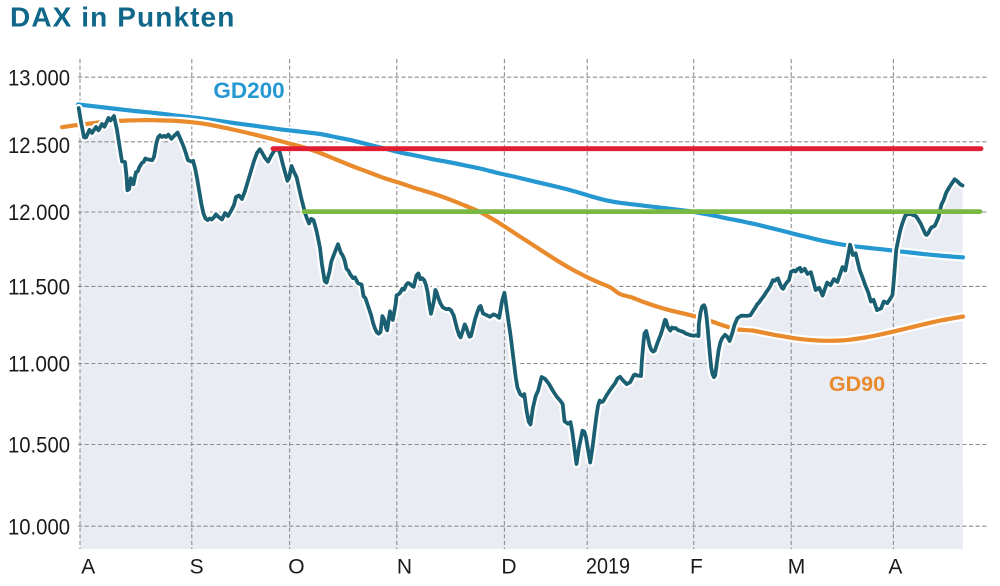 Image resolution: width=1000 pixels, height=586 pixels. I want to click on svg-text: 12.000, so click(39, 212).